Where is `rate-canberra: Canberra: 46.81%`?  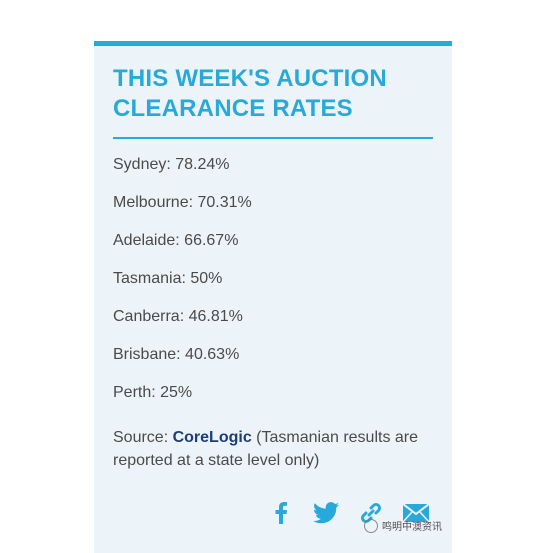 rate-canberra: Canberra: 46.81% is located at coordinates (178, 316).